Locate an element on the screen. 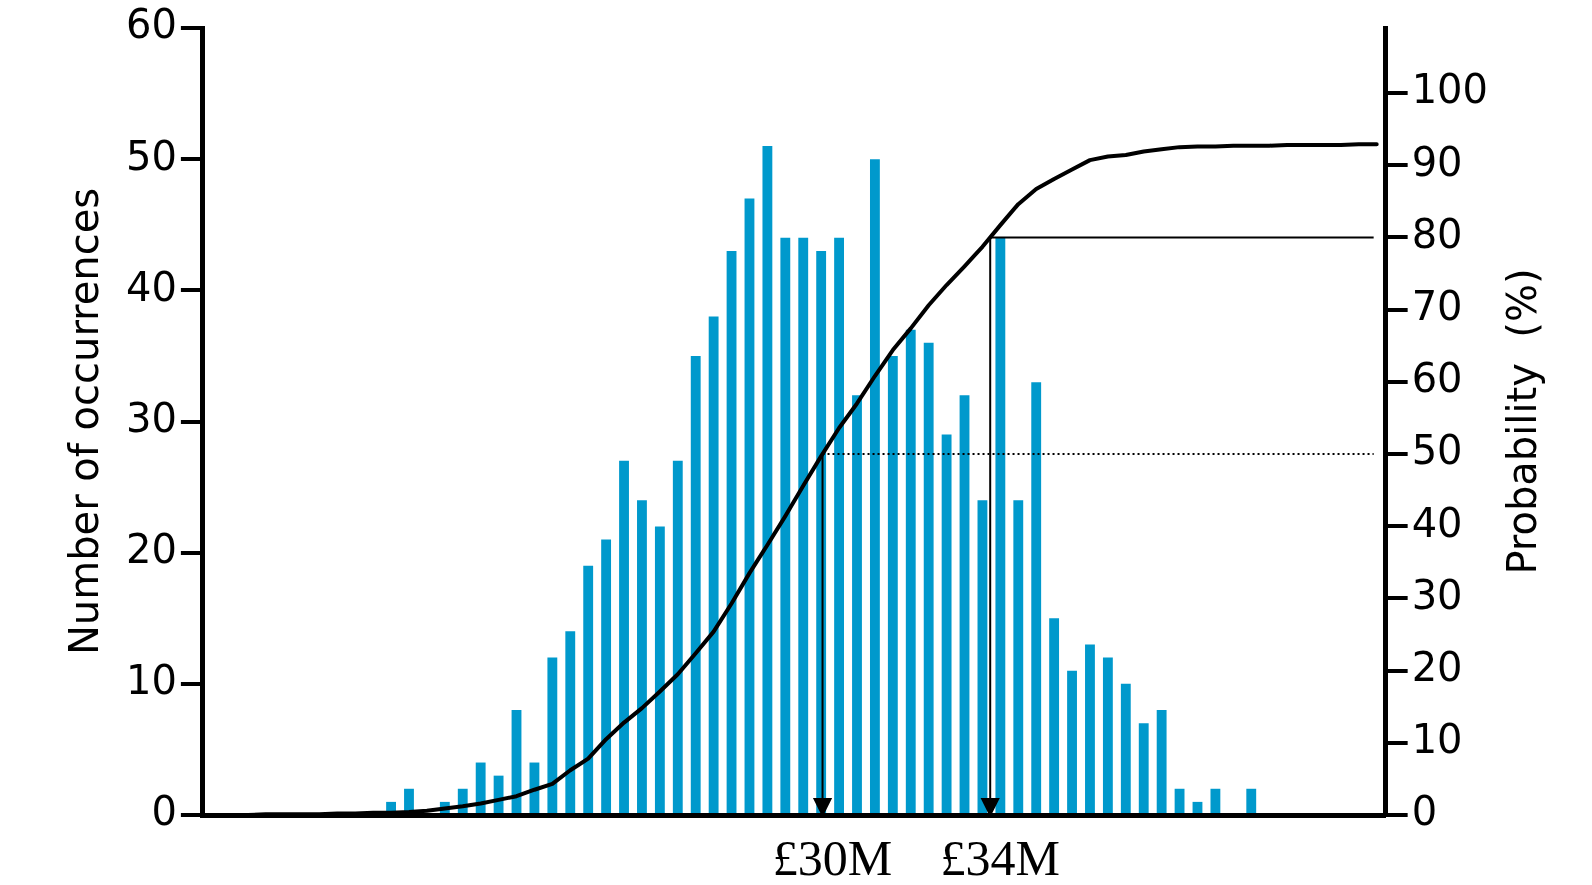 The width and height of the screenshot is (1592, 885). y-tick-label: 50 is located at coordinates (151, 155).